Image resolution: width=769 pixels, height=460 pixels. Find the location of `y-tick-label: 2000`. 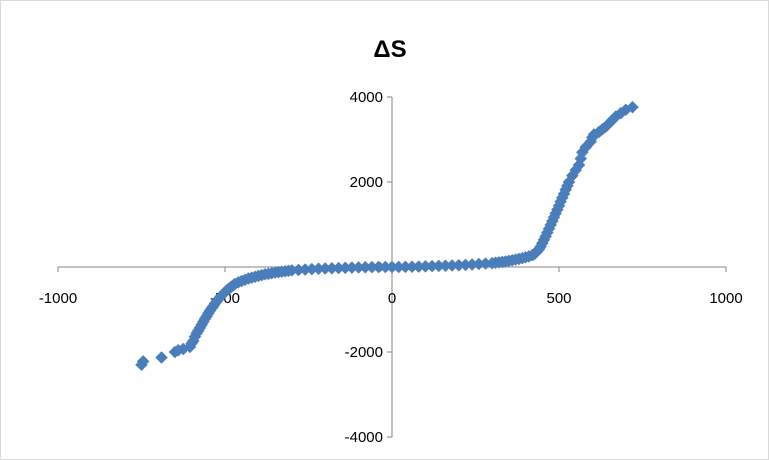

y-tick-label: 2000 is located at coordinates (366, 182).